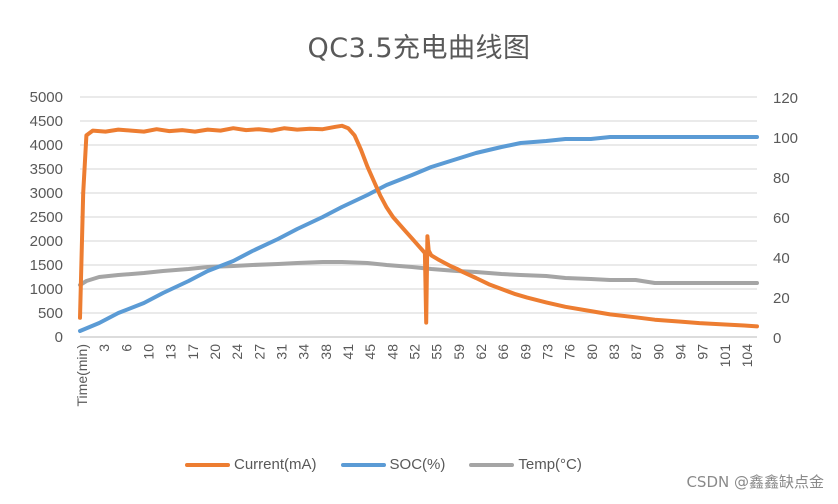 The image size is (838, 504). What do you see at coordinates (46, 97) in the screenshot?
I see `y-left-tick-label: 5000` at bounding box center [46, 97].